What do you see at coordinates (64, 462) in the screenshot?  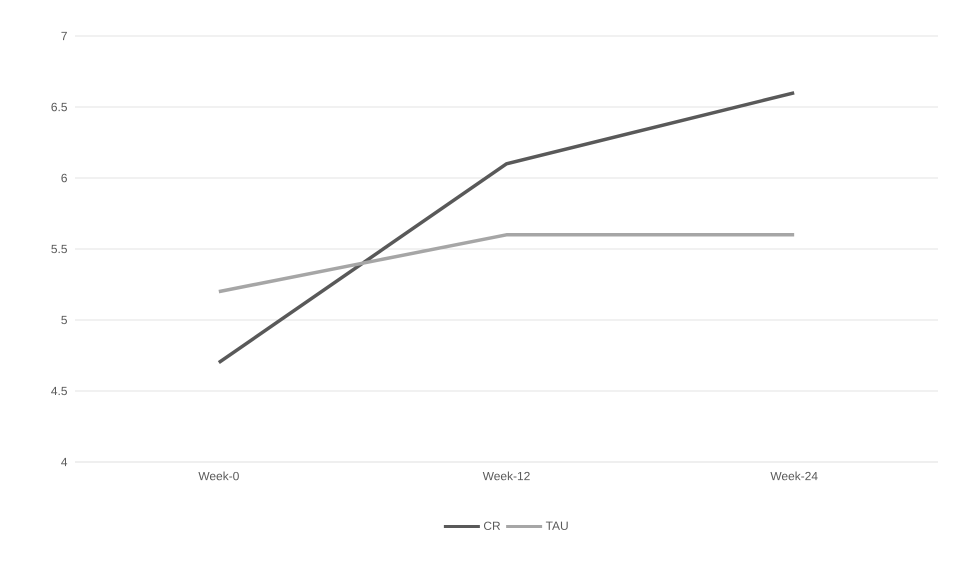 I see `y-tick-label: 4` at bounding box center [64, 462].